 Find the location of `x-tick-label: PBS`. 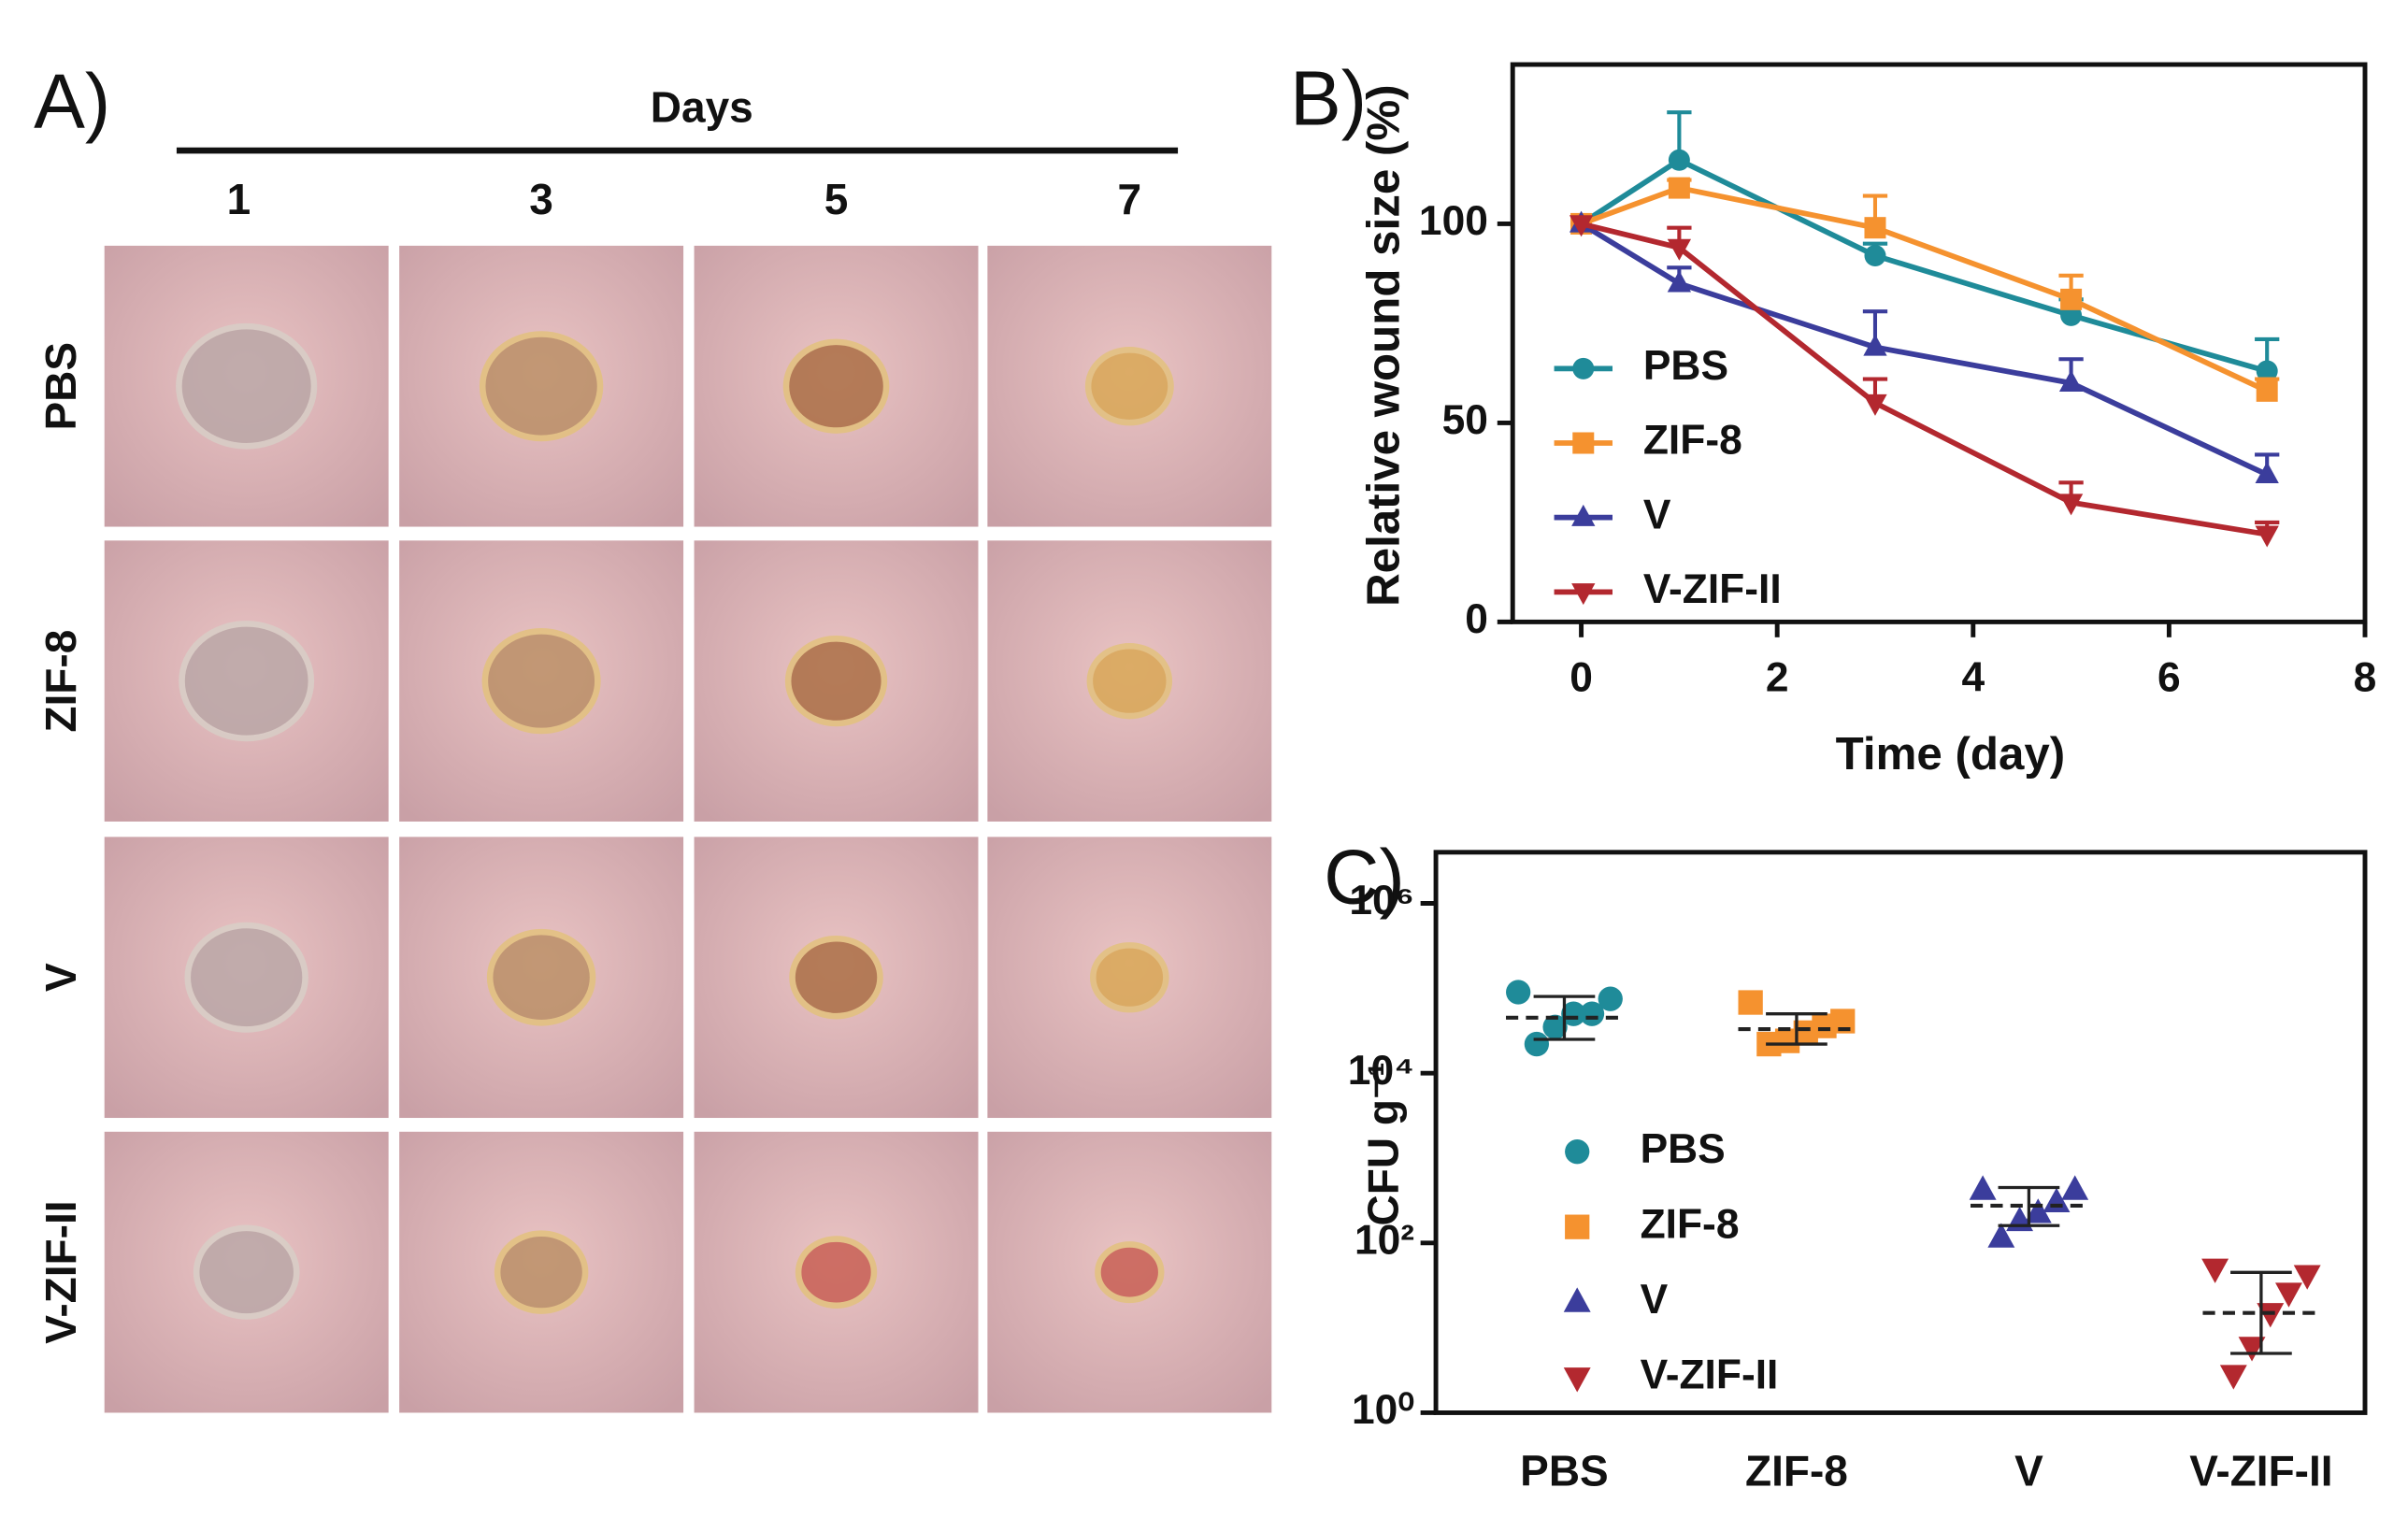

x-tick-label: PBS is located at coordinates (1564, 1470).